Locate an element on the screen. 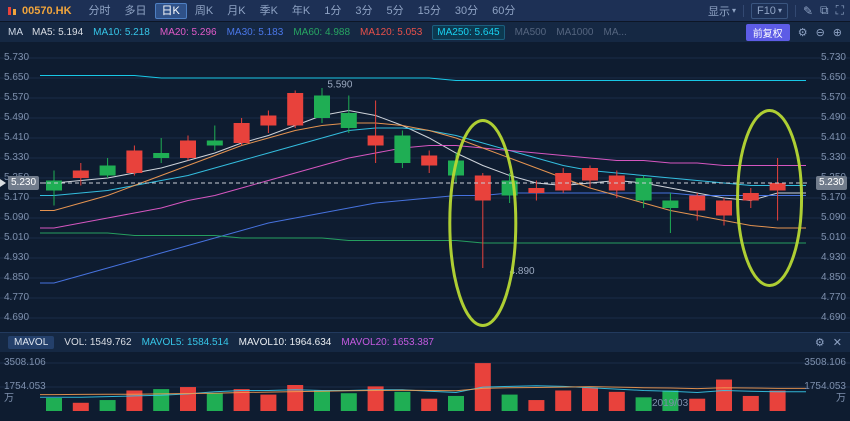 The height and width of the screenshot is (421, 850). toolbar-right-controls: 显示 ▾ F10 ▾ ✎ ⧉ ⛶ is located at coordinates (776, 10).